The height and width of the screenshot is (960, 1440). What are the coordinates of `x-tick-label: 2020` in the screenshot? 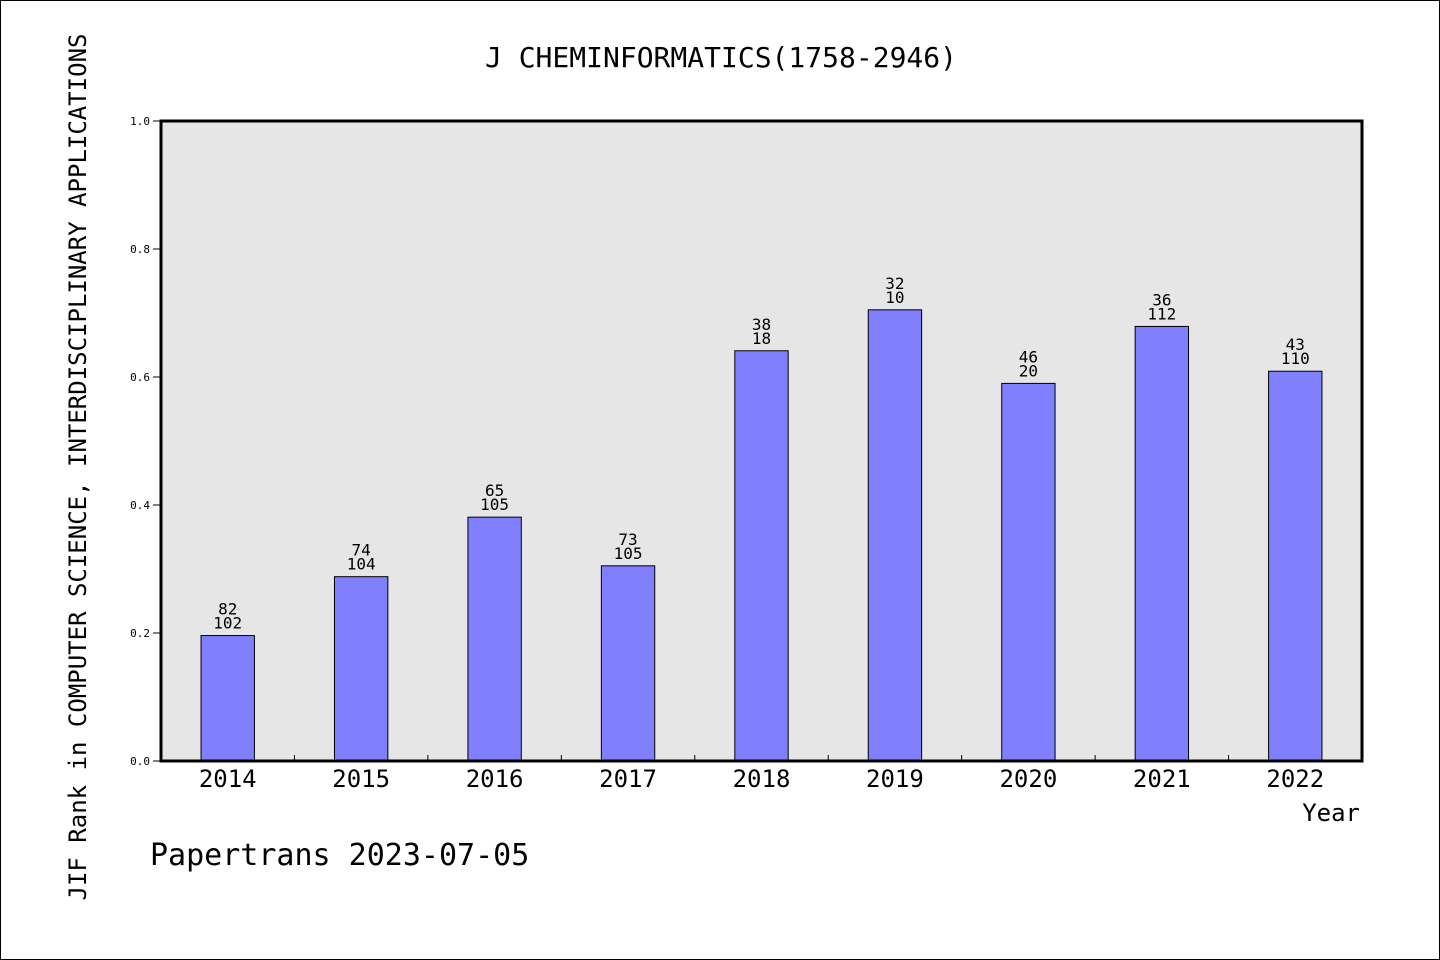 It's located at (1028, 779).